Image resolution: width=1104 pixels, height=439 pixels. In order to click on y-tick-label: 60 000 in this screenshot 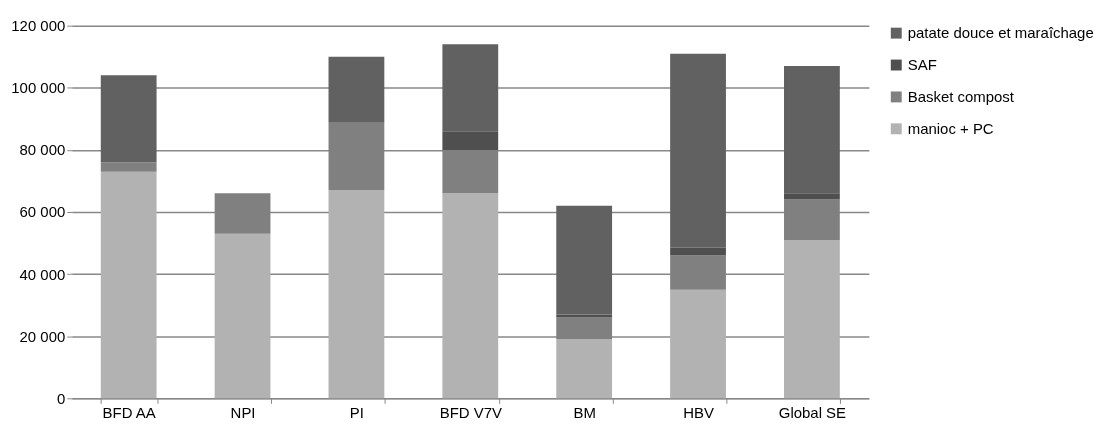, I will do `click(42, 212)`.